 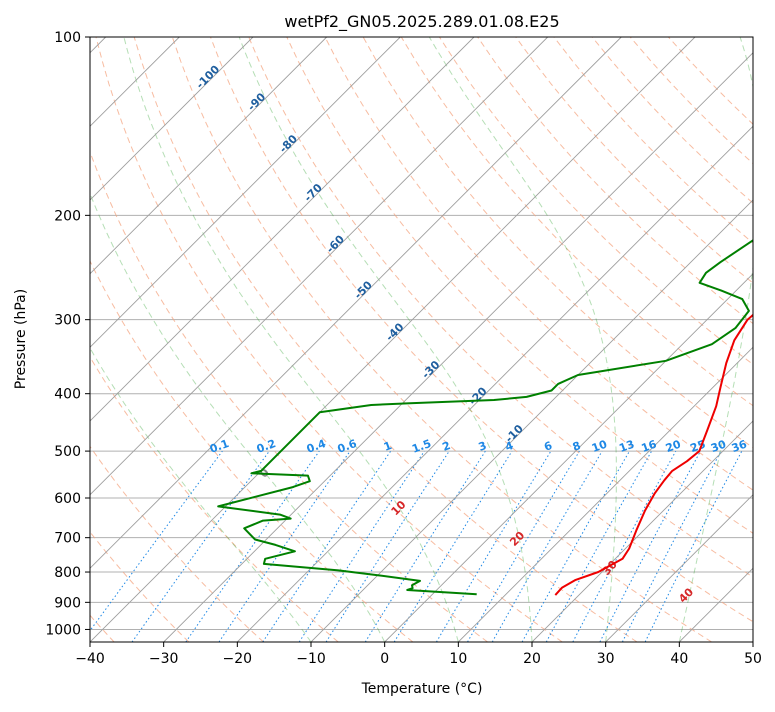 What do you see at coordinates (67, 395) in the screenshot?
I see `y-tick-label: 400` at bounding box center [67, 395].